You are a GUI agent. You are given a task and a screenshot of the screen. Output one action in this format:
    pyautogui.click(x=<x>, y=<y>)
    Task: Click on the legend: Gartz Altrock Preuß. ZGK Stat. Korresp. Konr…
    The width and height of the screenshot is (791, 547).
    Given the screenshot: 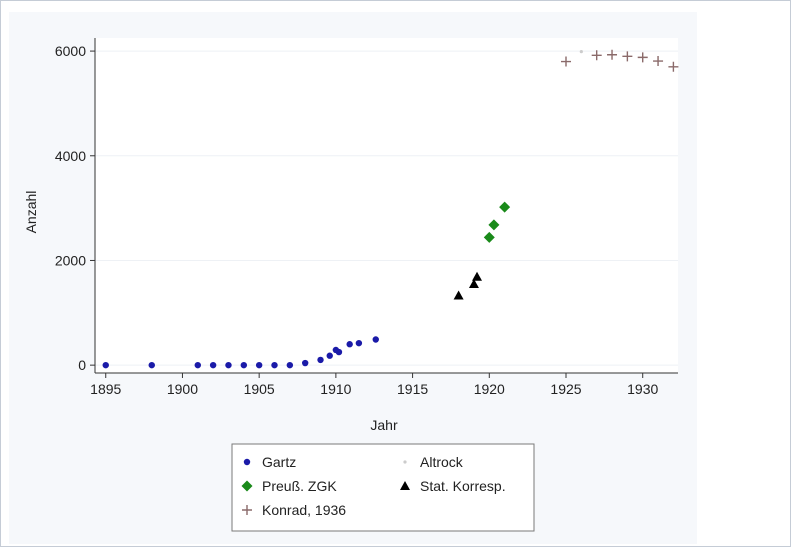 What is the action you would take?
    pyautogui.click(x=373, y=486)
    